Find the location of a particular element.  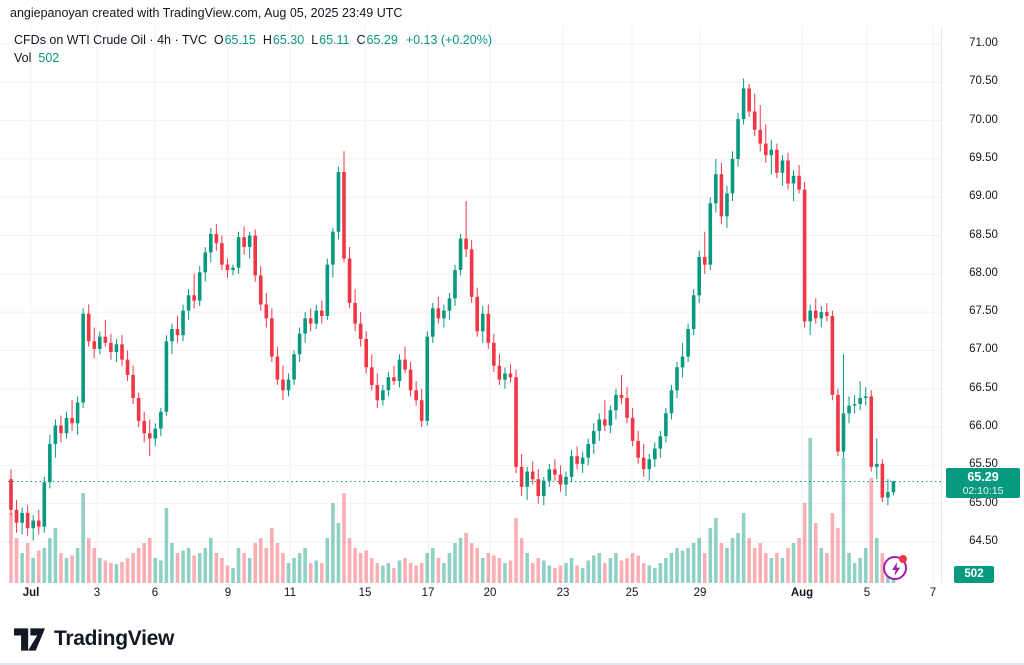

symbol-title: CFDs on WTI Crude Oil · 4h · TVC is located at coordinates (110, 40).